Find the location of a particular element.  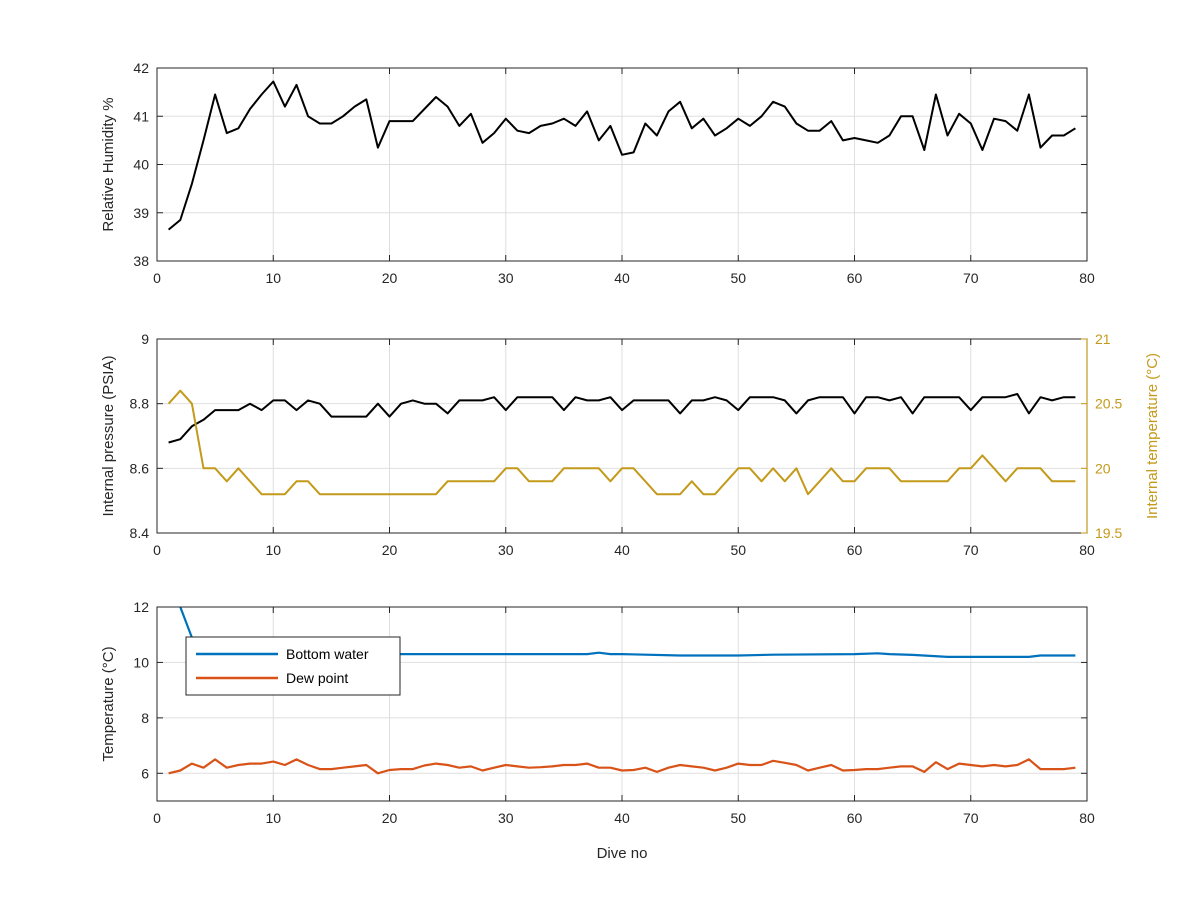

right-y-tick-label: 20 is located at coordinates (1103, 468).